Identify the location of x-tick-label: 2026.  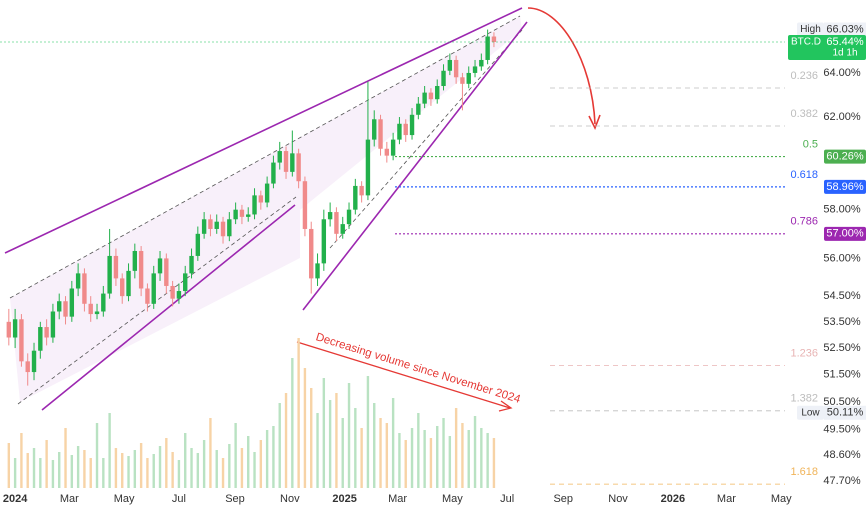
(673, 499).